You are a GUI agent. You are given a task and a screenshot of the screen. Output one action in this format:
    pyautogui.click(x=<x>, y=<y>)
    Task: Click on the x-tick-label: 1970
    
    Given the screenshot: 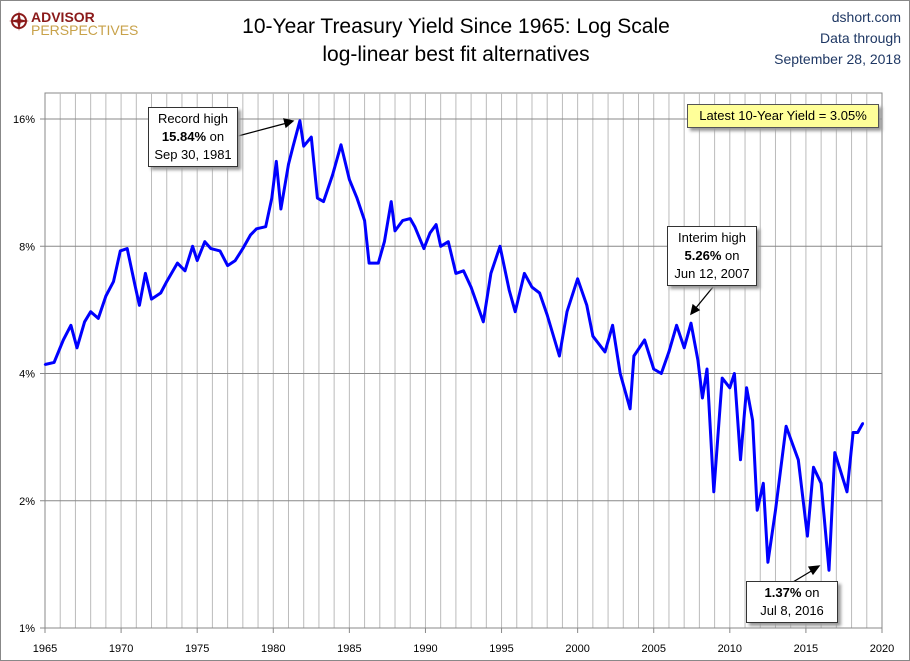 What is the action you would take?
    pyautogui.click(x=121, y=649)
    